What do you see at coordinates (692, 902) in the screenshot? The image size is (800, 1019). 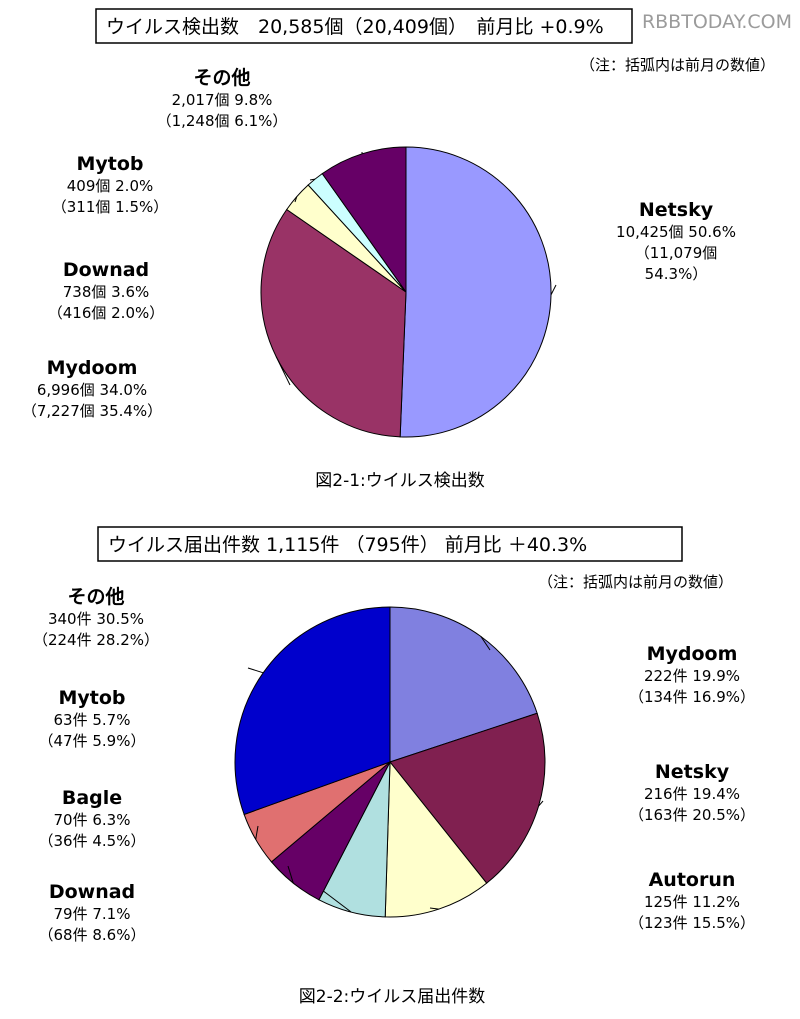 I see `chart2-autorun-value-line-1: 125件 11.2%` at bounding box center [692, 902].